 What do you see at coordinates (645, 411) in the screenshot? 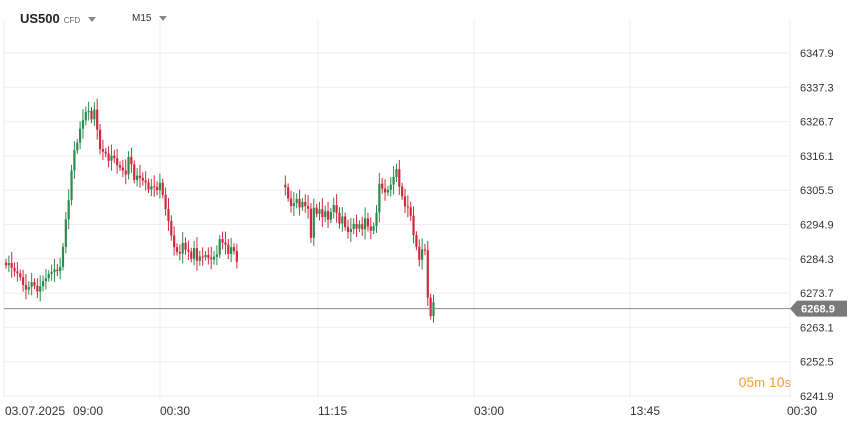
I see `x-tick-label: 13:45` at bounding box center [645, 411].